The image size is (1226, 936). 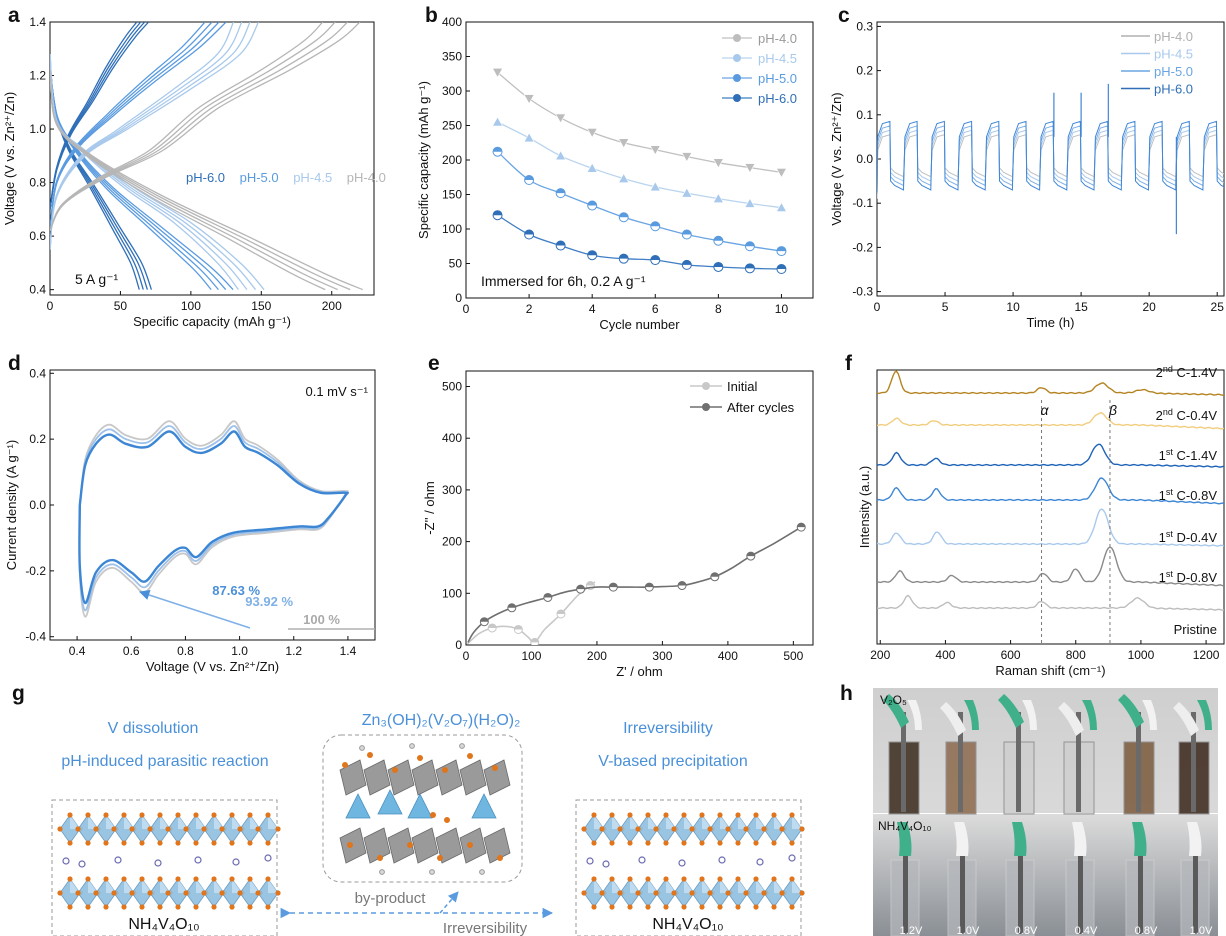 I want to click on x-tick-label: 6, so click(x=655, y=309).